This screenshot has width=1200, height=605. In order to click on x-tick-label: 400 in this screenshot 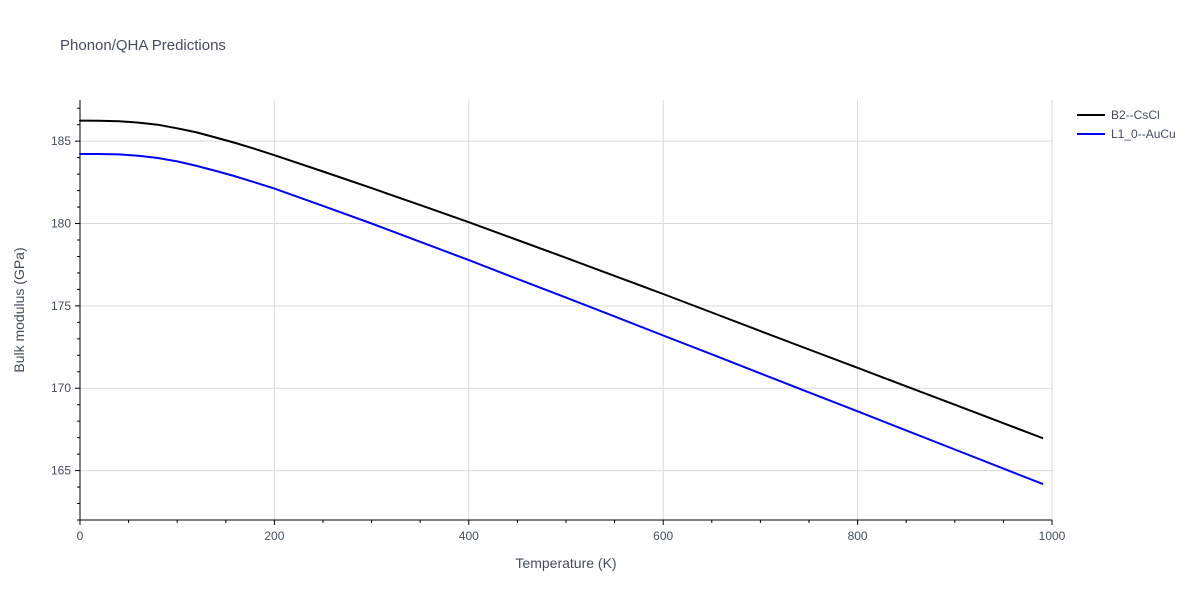, I will do `click(469, 536)`.